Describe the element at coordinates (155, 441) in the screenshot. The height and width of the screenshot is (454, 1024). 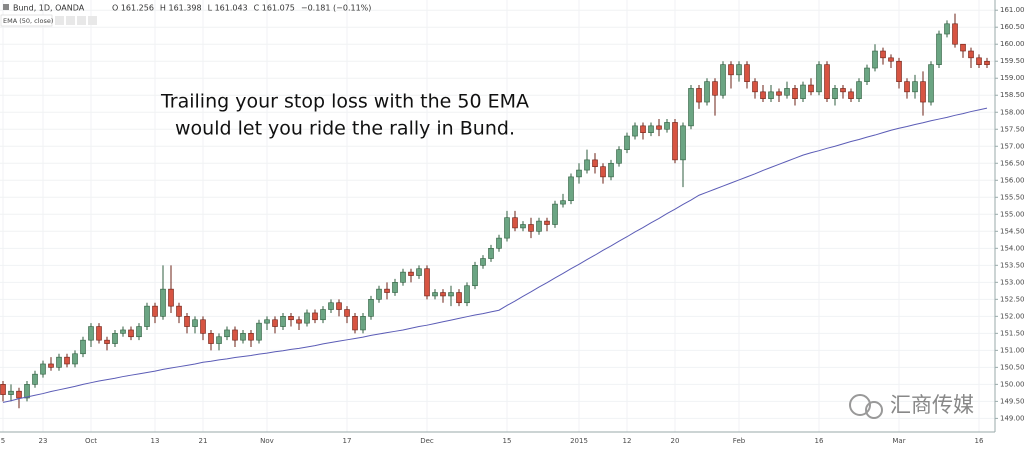
I see `x-tick-label: 13` at that location.